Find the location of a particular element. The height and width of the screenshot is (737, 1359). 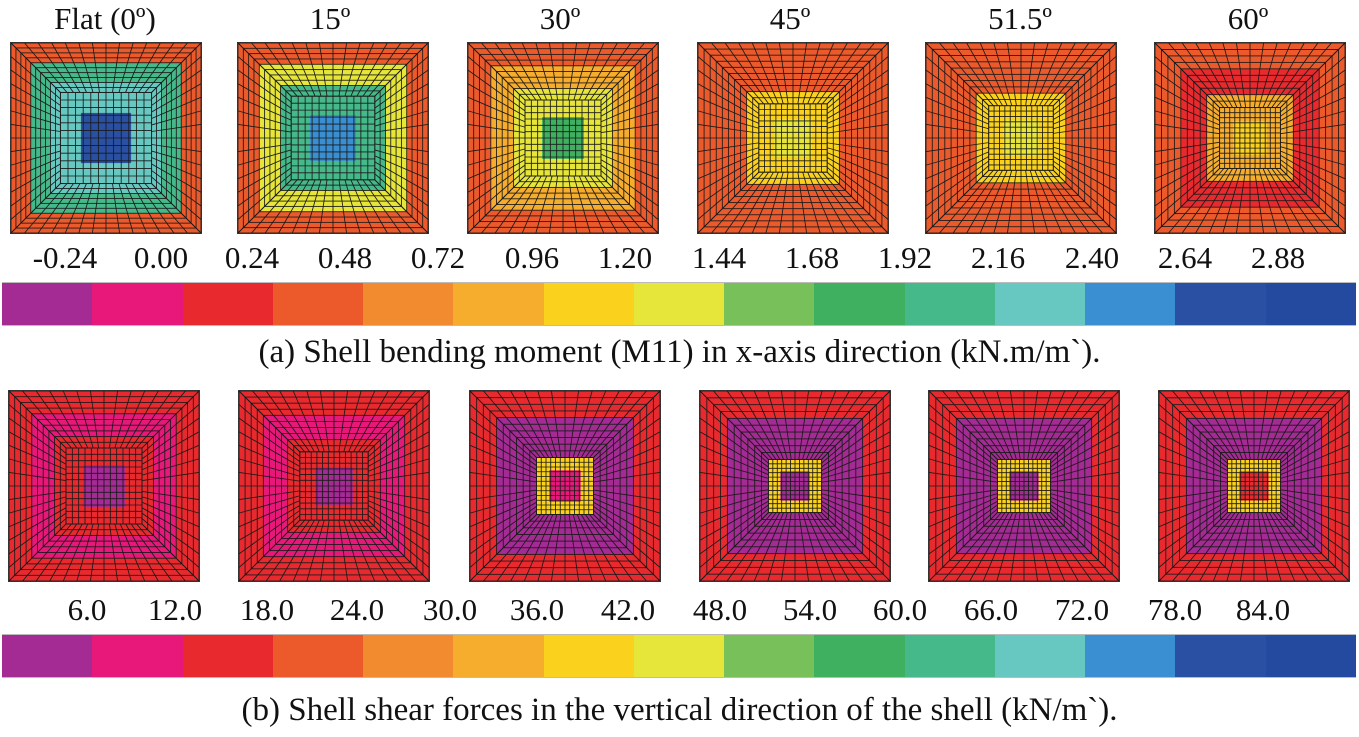

legend-a-label: 2.16 is located at coordinates (998, 257).